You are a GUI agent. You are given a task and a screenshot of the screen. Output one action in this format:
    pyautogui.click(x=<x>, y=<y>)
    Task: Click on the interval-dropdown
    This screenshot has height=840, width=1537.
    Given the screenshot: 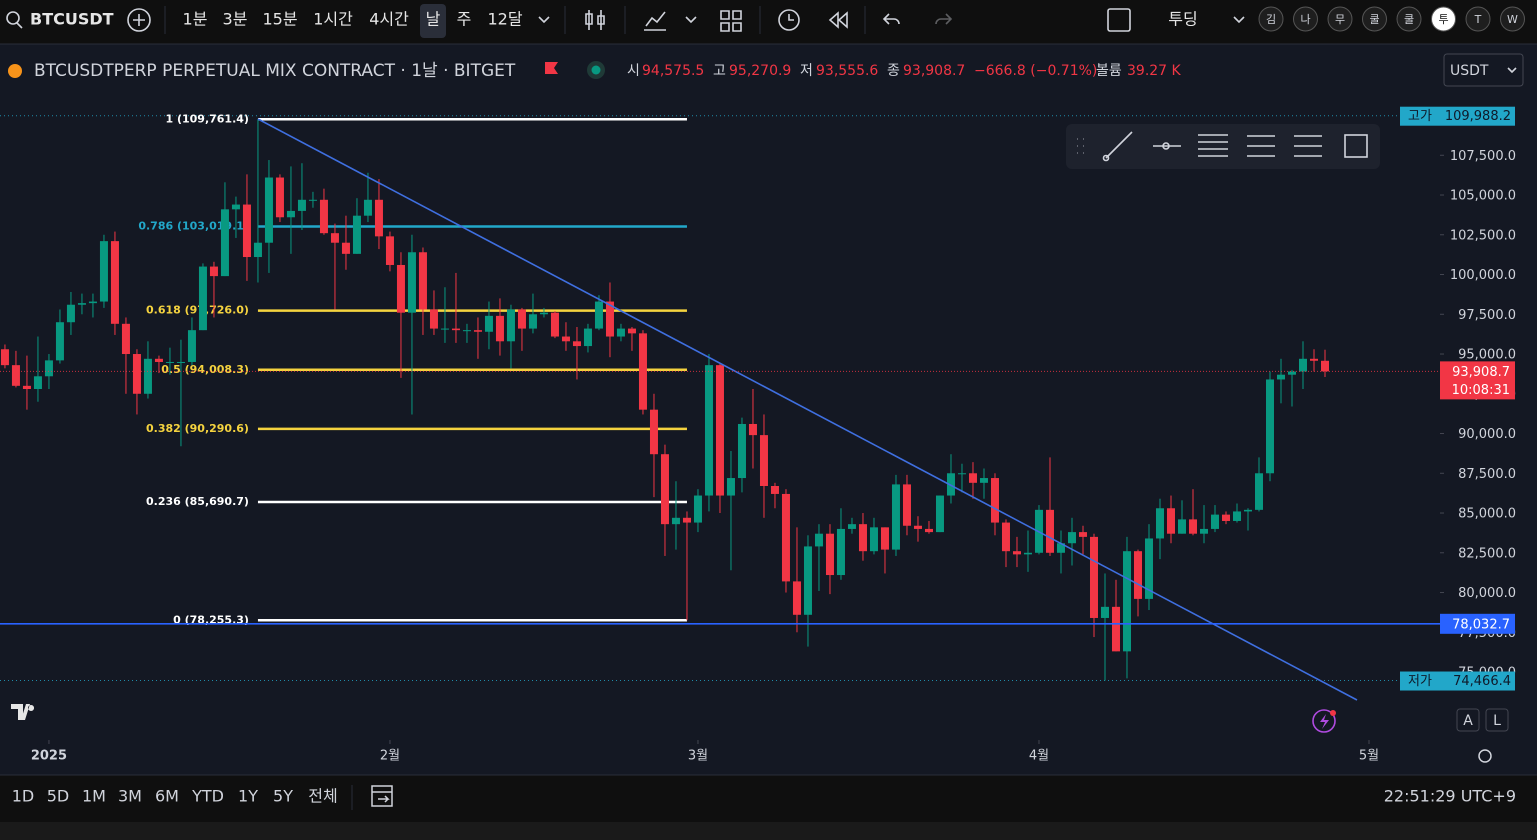 What is the action you would take?
    pyautogui.click(x=544, y=20)
    